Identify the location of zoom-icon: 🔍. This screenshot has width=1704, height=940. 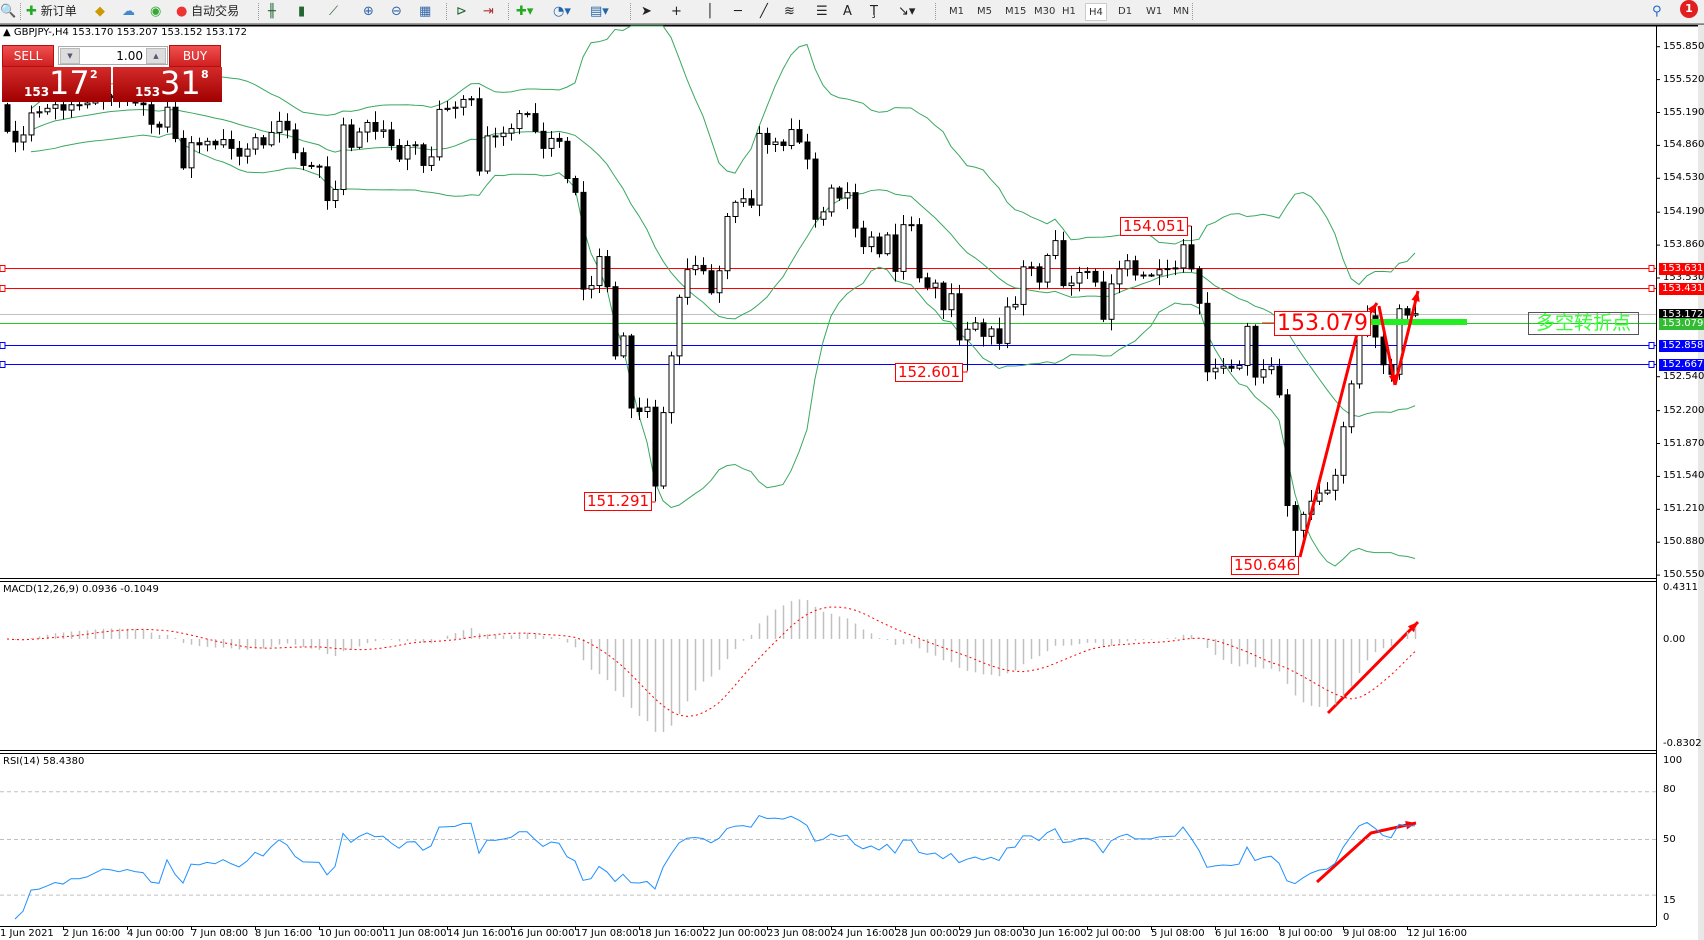
(8, 11).